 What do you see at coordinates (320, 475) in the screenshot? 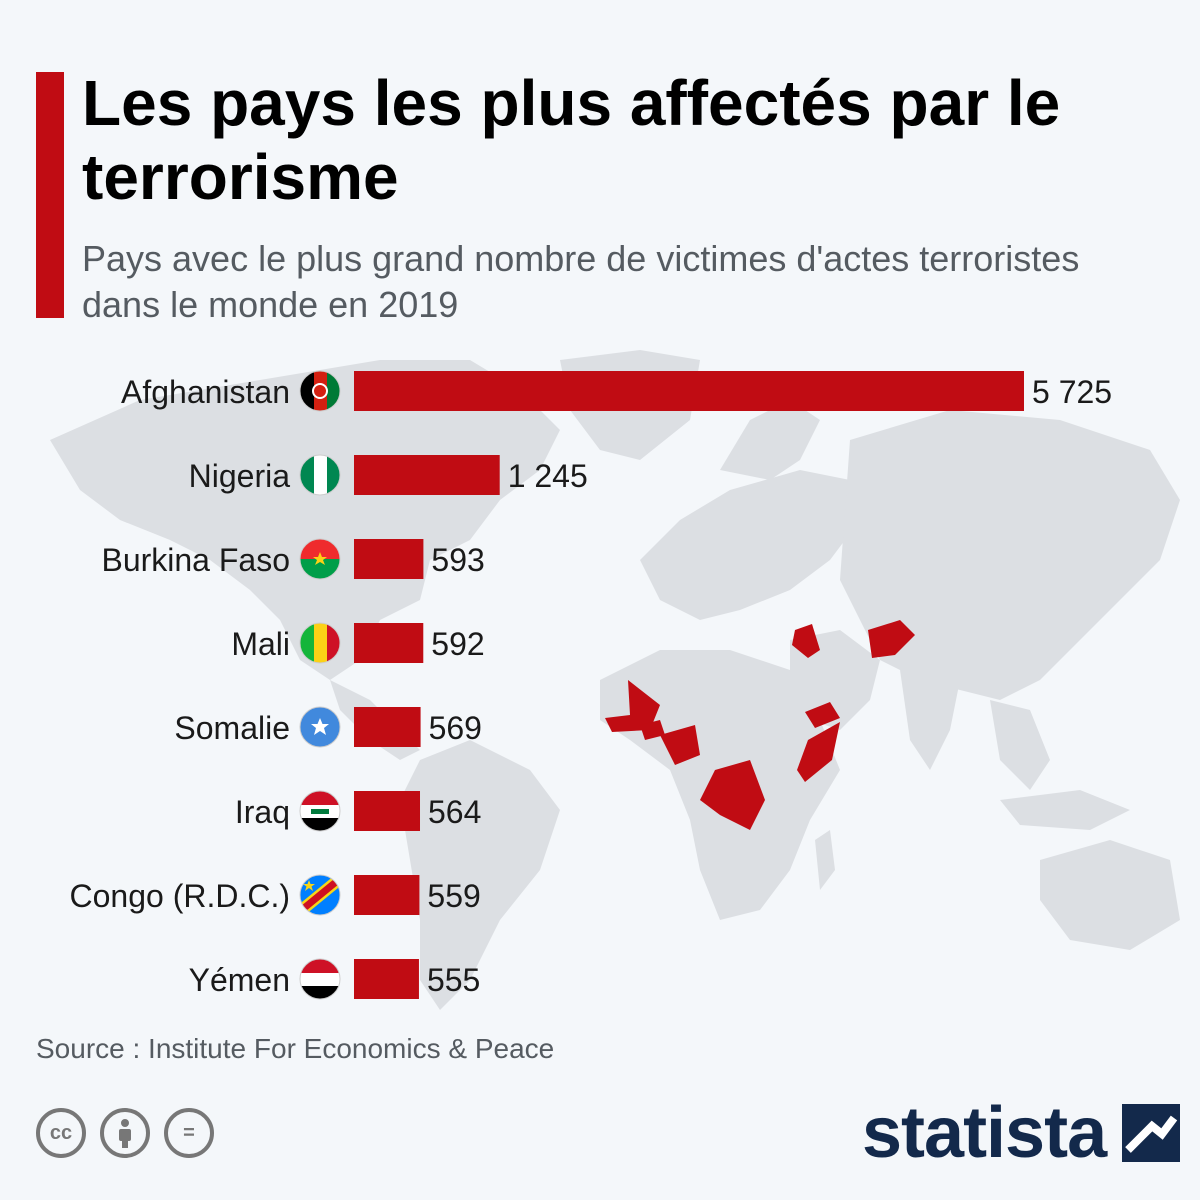
I see `nigeria-flag-icon` at bounding box center [320, 475].